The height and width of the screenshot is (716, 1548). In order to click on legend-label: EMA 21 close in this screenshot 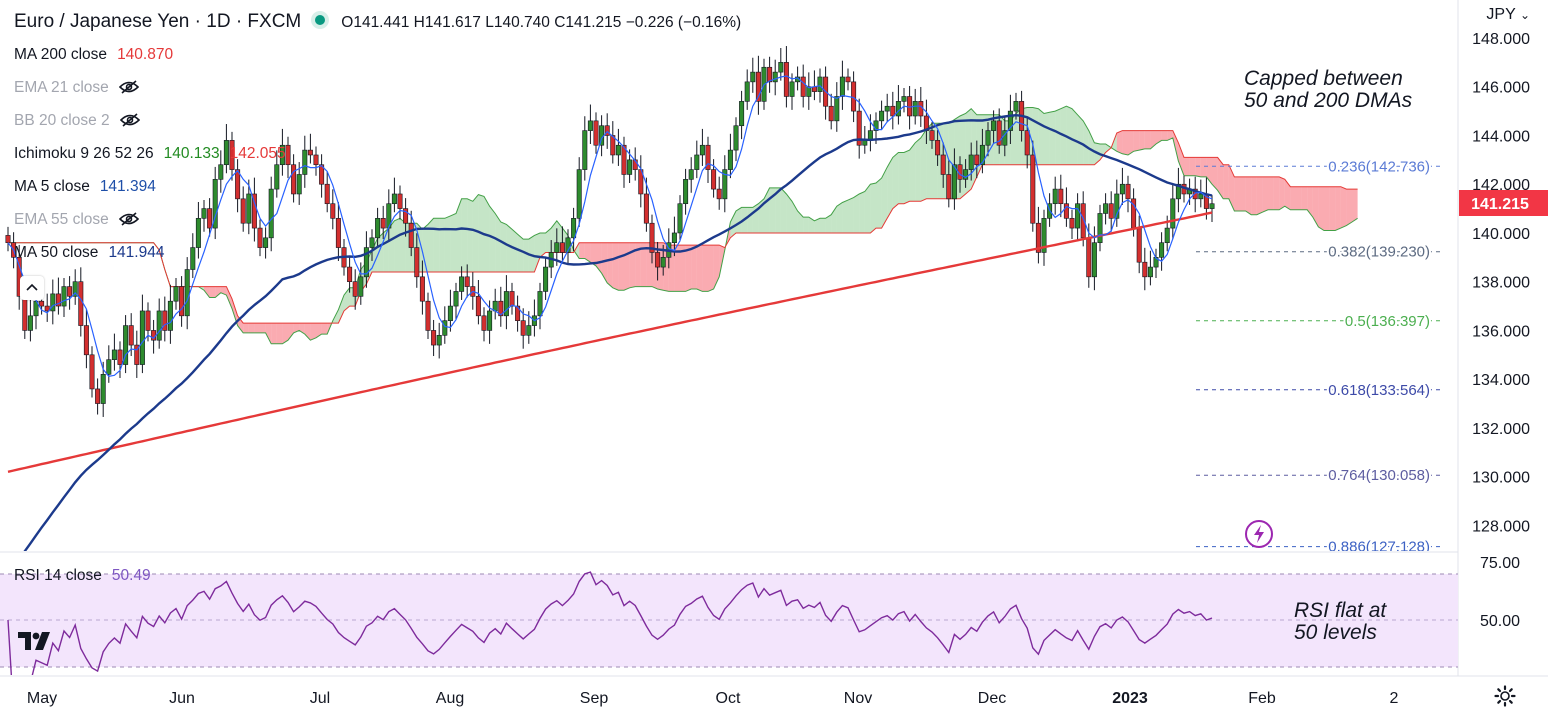, I will do `click(61, 87)`.